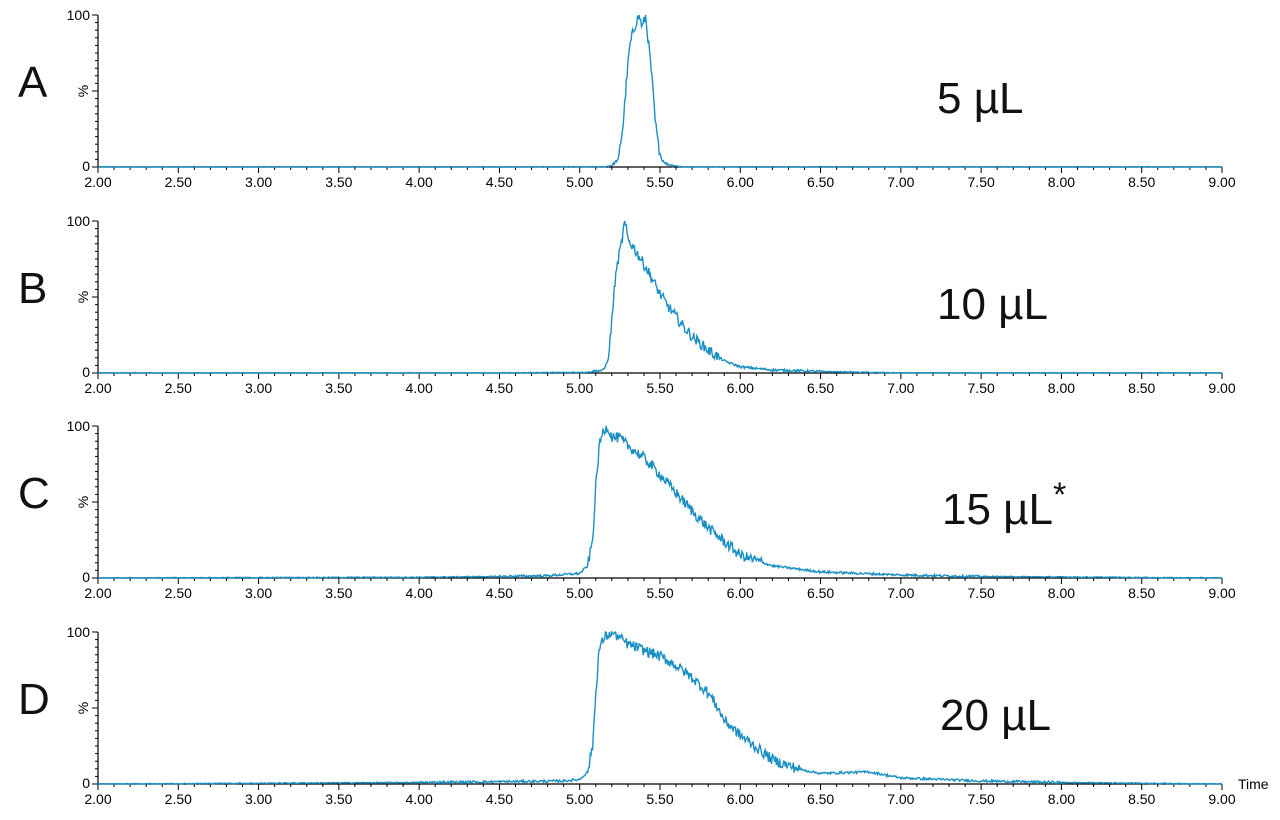 The image size is (1280, 820). Describe the element at coordinates (1059, 495) in the screenshot. I see `annotation-marker: *` at that location.